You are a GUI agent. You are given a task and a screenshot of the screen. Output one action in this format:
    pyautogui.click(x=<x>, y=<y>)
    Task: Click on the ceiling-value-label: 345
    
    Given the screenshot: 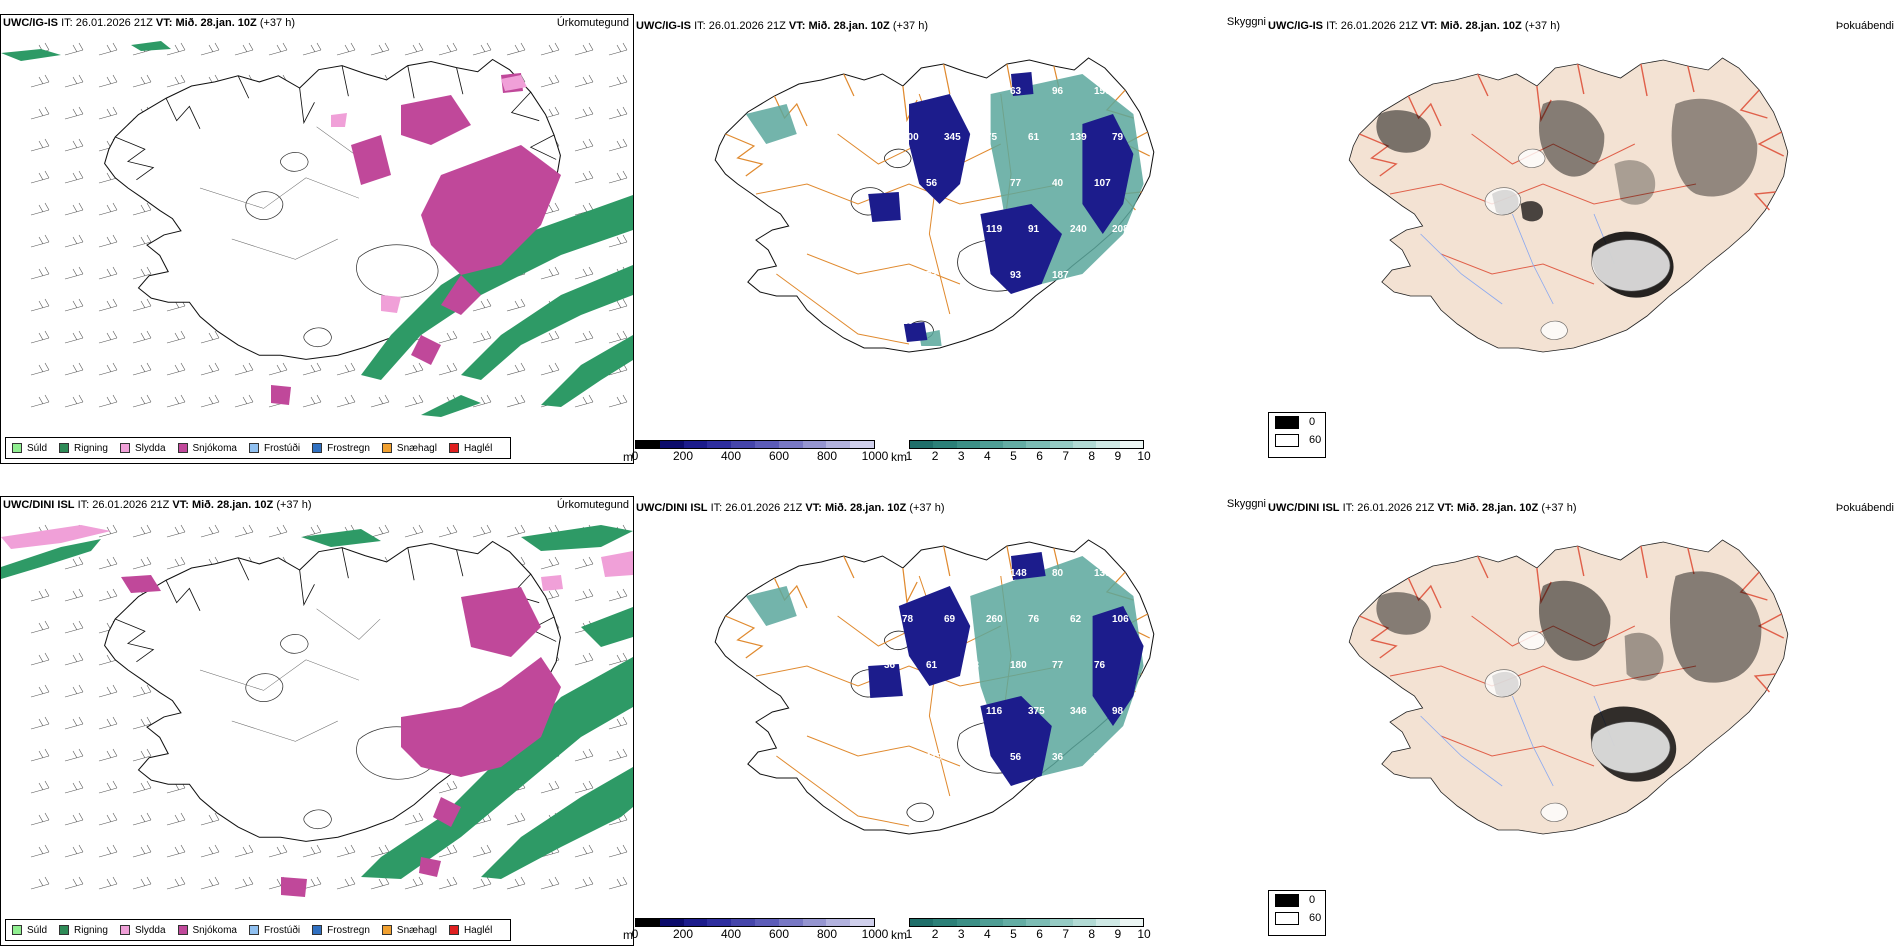 What is the action you would take?
    pyautogui.click(x=952, y=137)
    